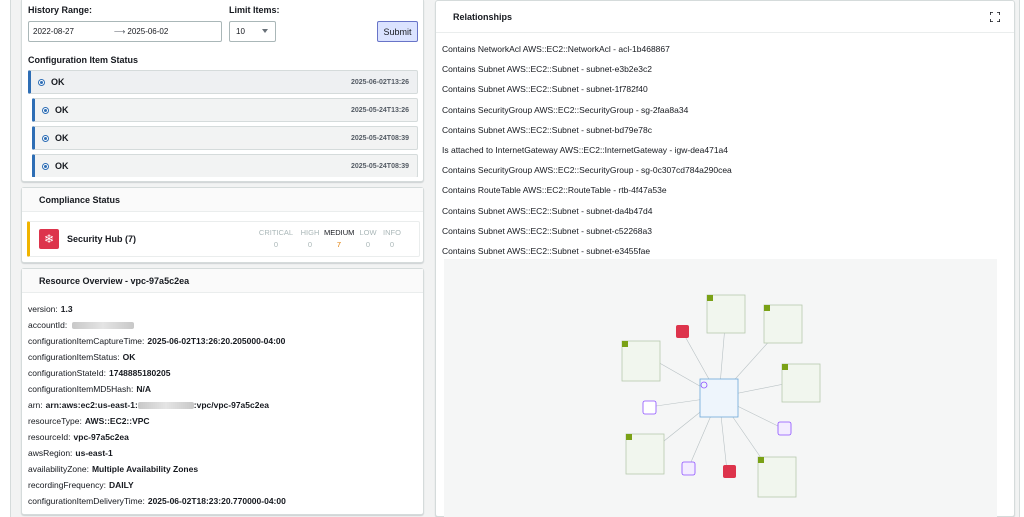 This screenshot has height=517, width=1024. What do you see at coordinates (53, 31) in the screenshot?
I see `start-date: 2022-08-27` at bounding box center [53, 31].